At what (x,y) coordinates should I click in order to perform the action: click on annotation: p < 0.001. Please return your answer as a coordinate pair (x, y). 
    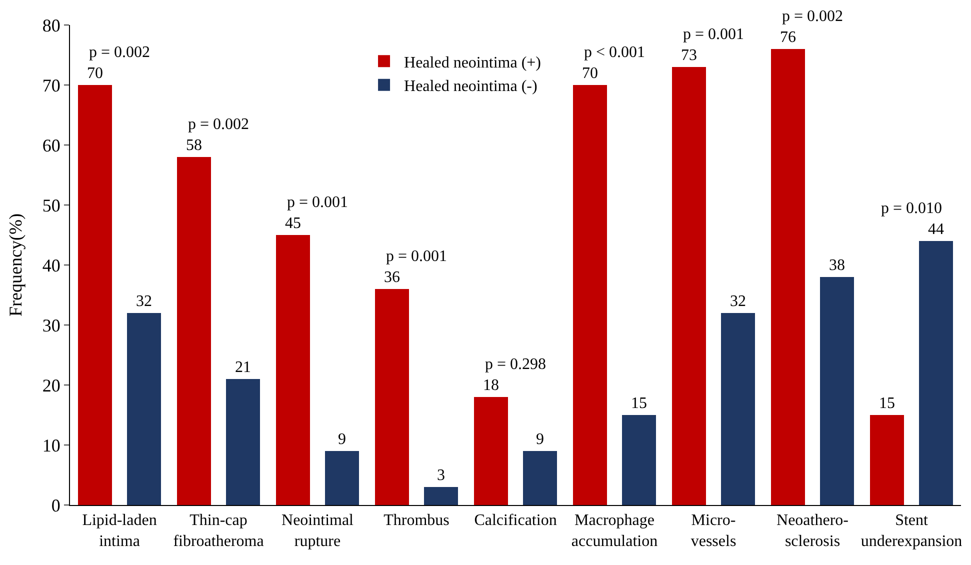
    Looking at the image, I should click on (615, 52).